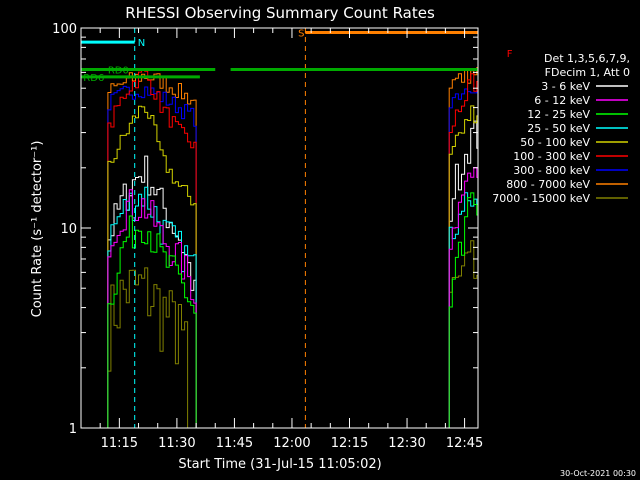  I want to click on y-tick-label: 10, so click(68, 229).